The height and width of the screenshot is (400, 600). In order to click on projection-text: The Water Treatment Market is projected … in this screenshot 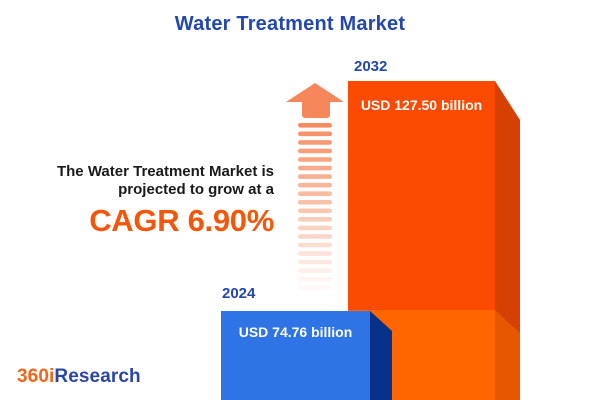, I will do `click(154, 201)`.